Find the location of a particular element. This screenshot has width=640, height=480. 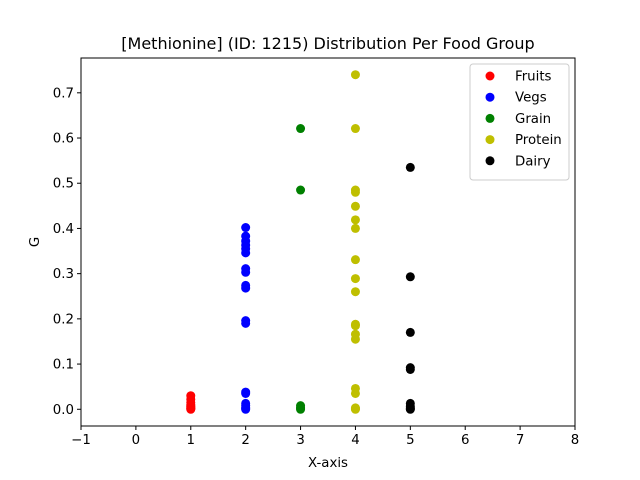

x-tick-label: 6 is located at coordinates (465, 440).